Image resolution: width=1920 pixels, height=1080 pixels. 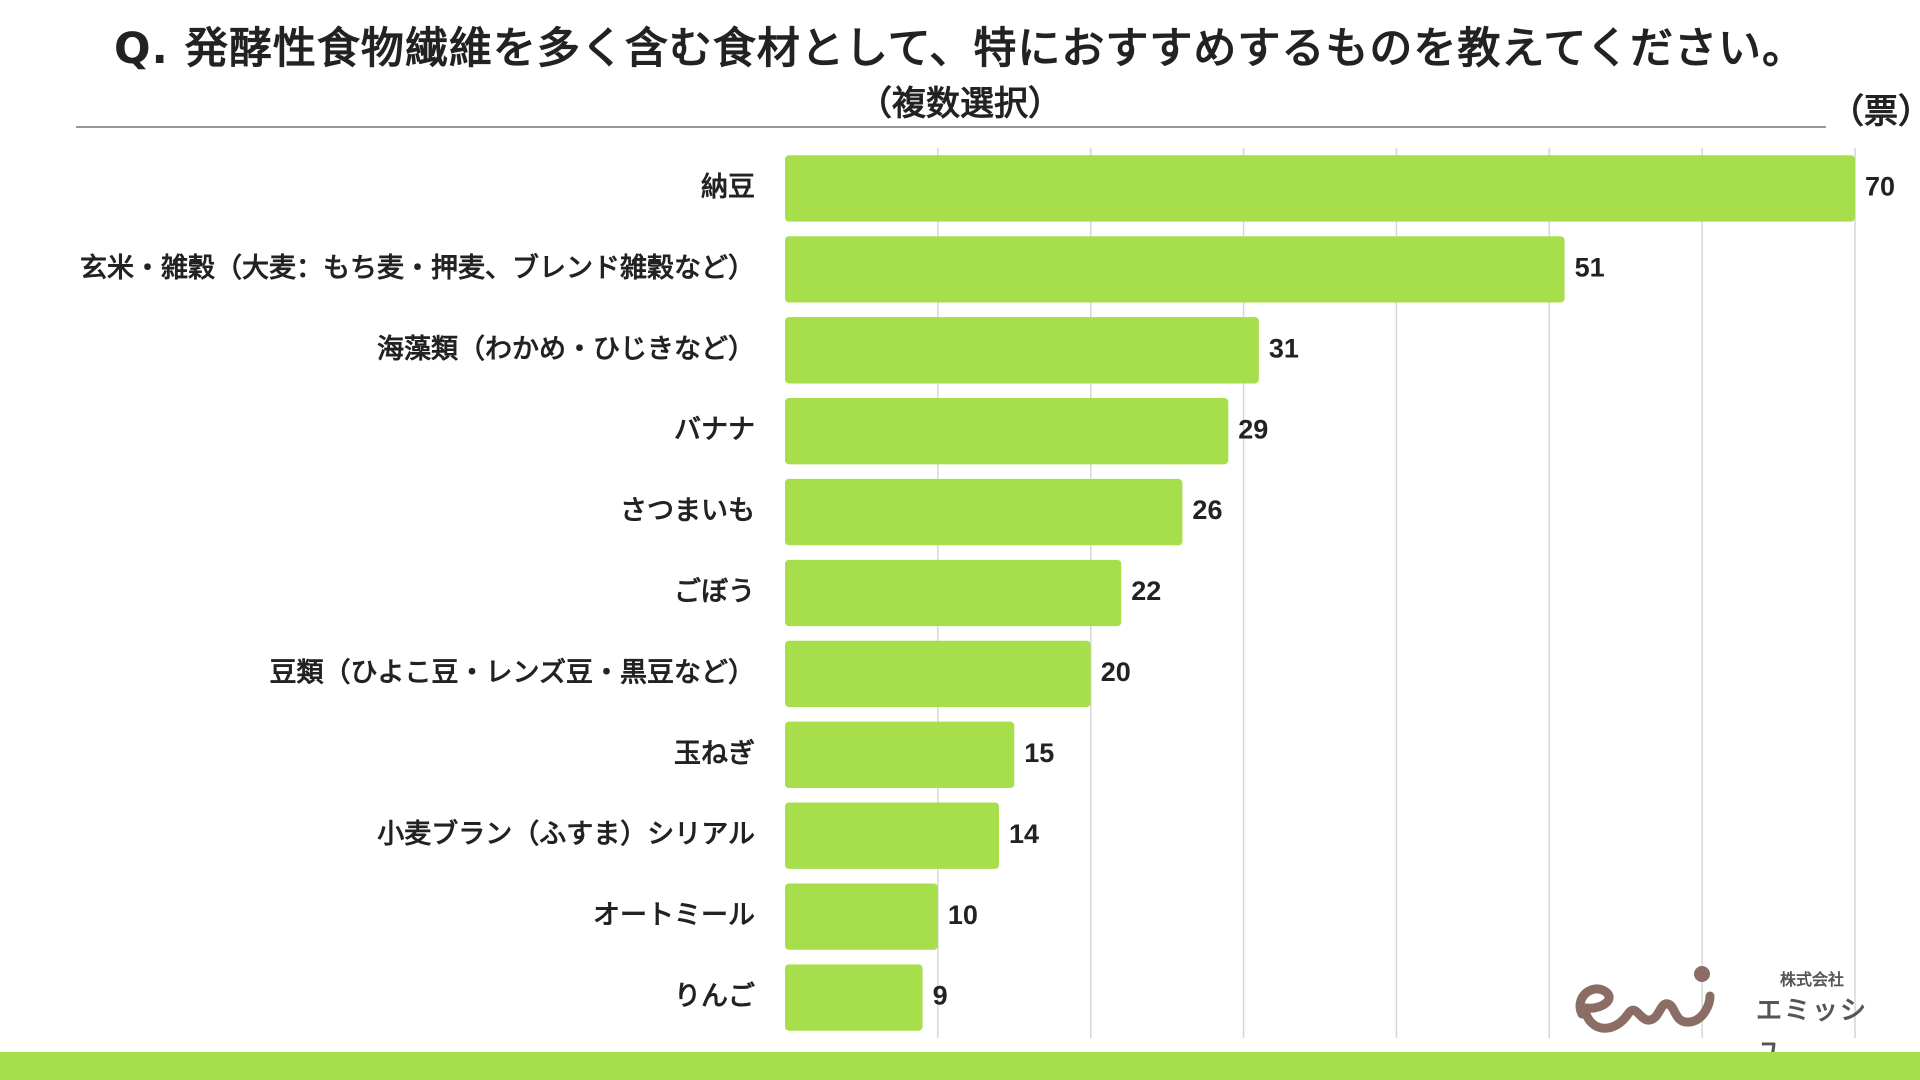 What do you see at coordinates (1284, 348) in the screenshot?
I see `value-label: 31` at bounding box center [1284, 348].